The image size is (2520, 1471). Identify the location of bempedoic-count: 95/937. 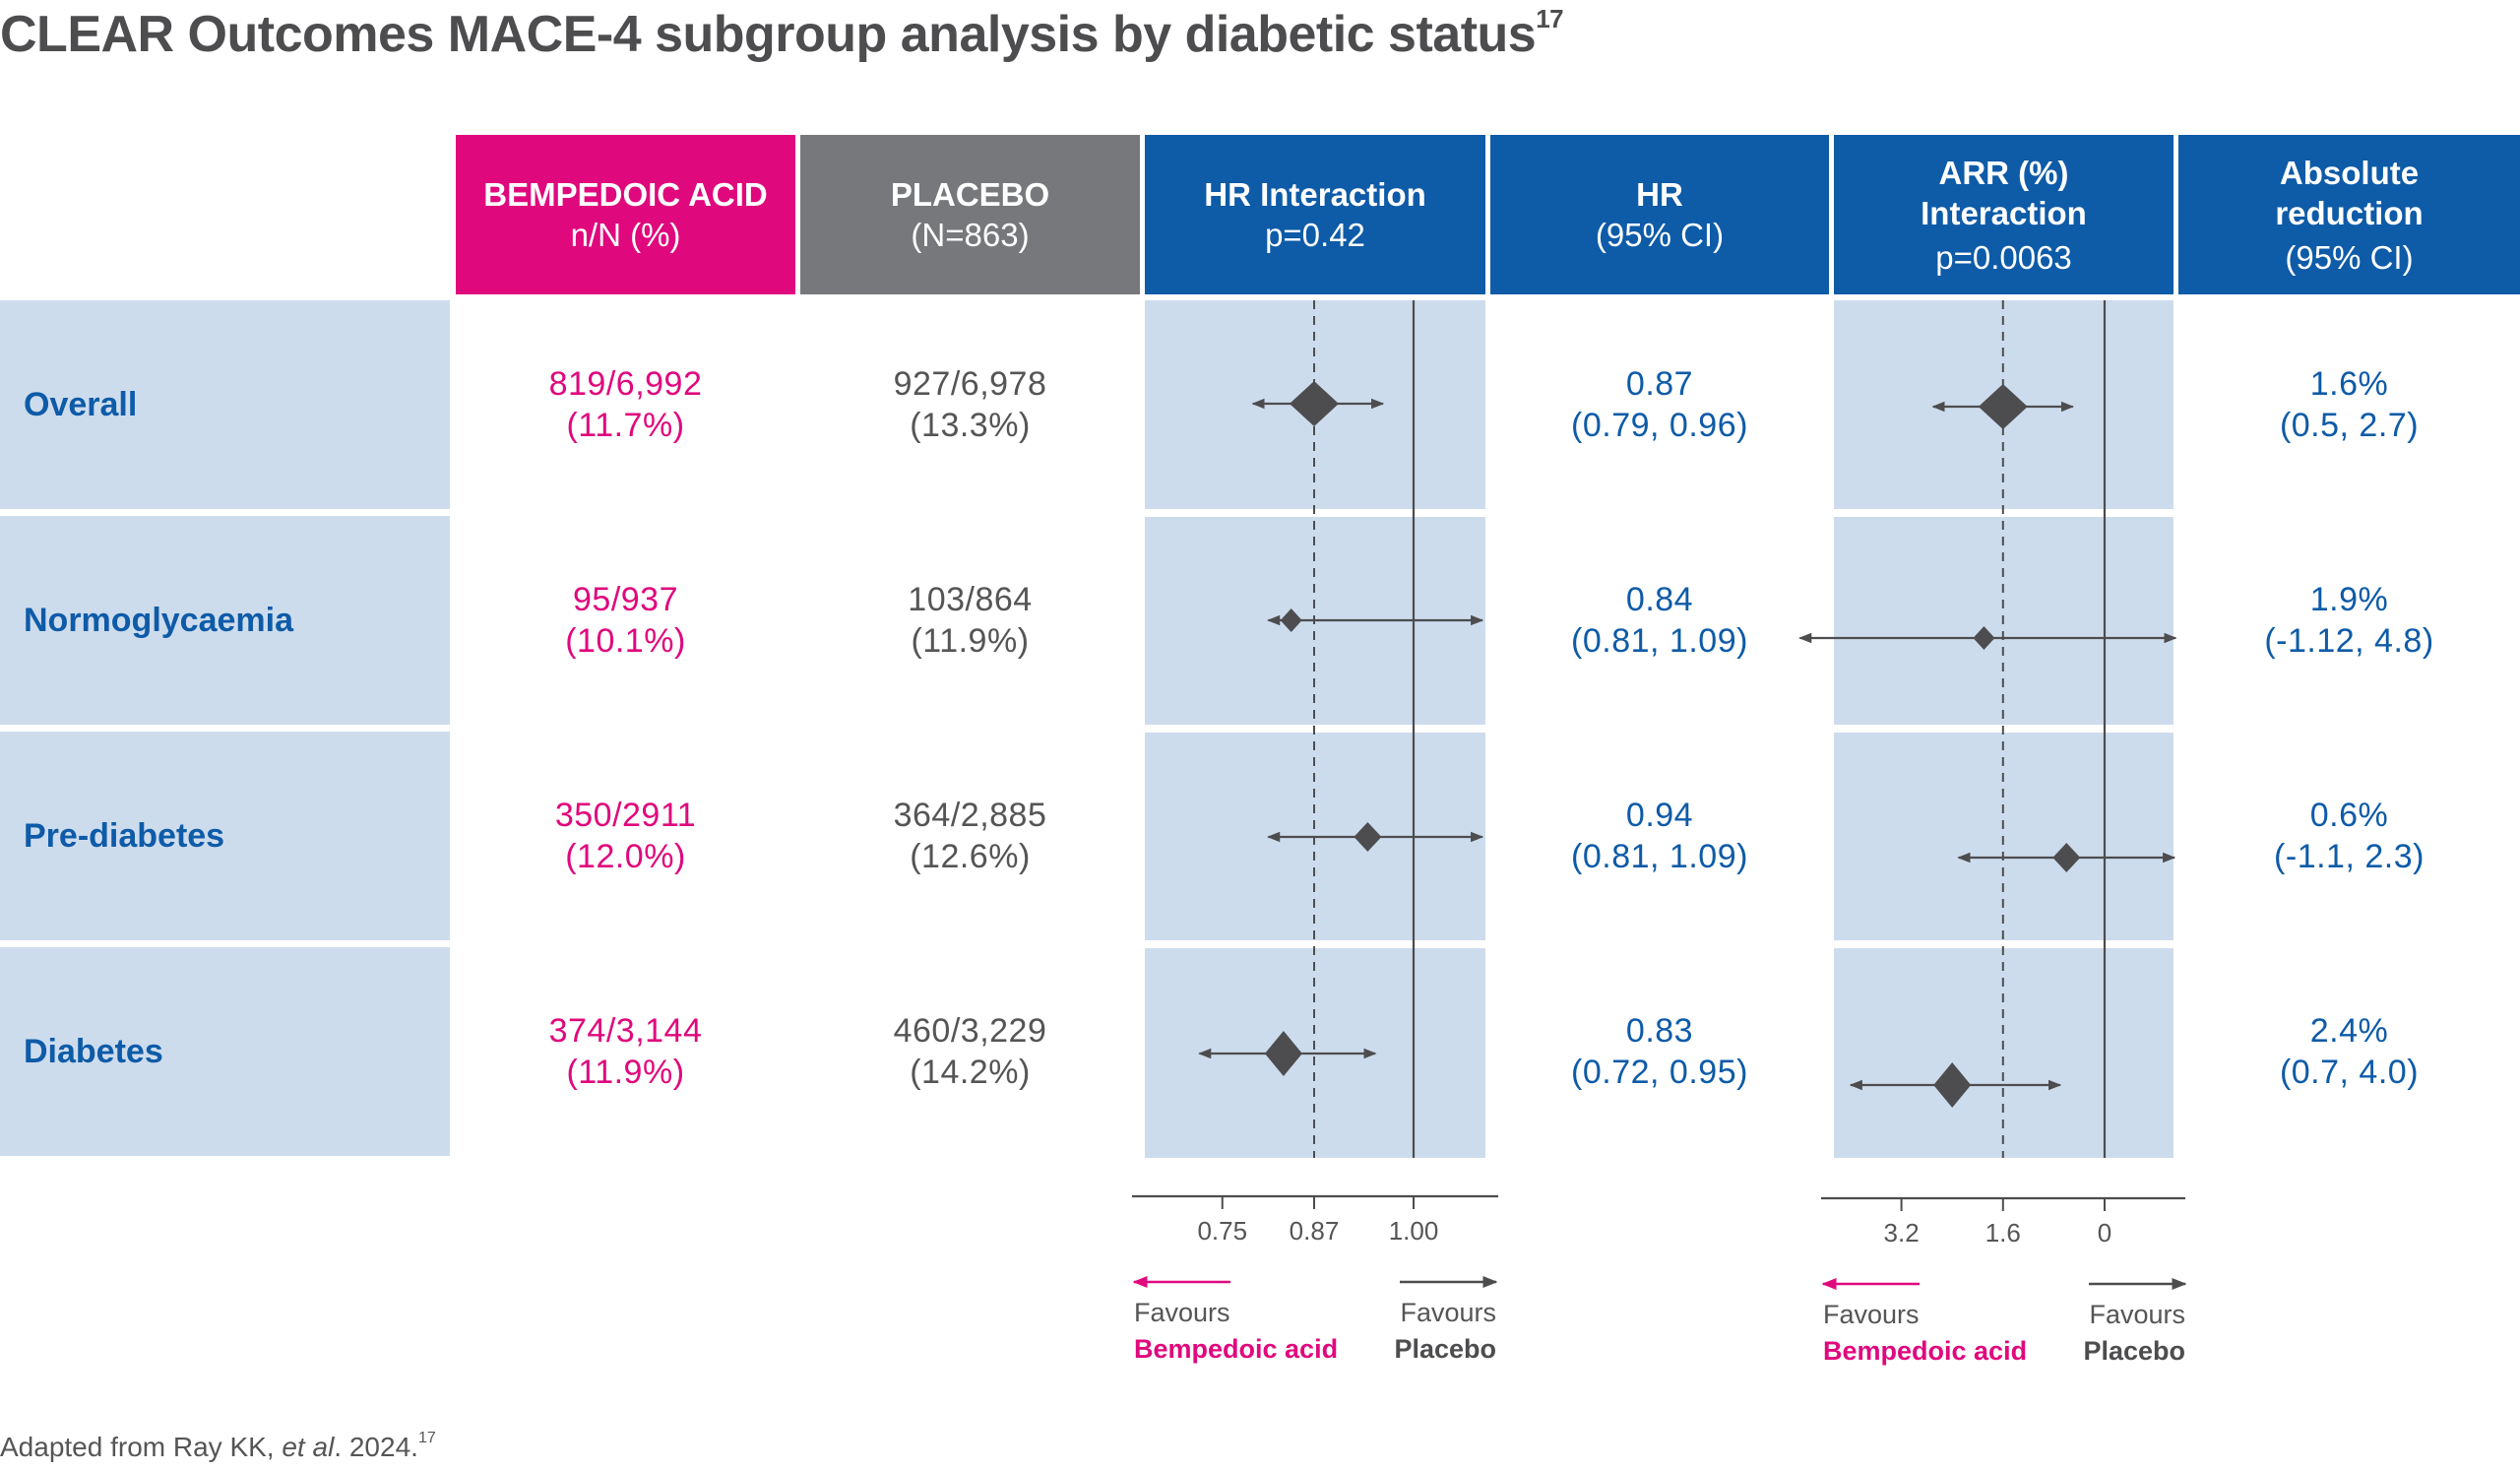
(625, 599).